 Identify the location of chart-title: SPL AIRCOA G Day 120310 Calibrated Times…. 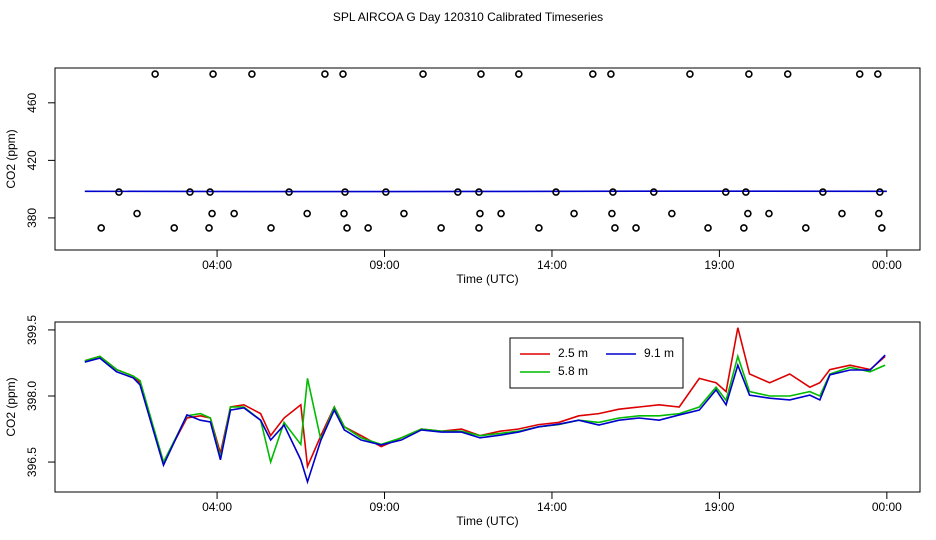
(468, 17).